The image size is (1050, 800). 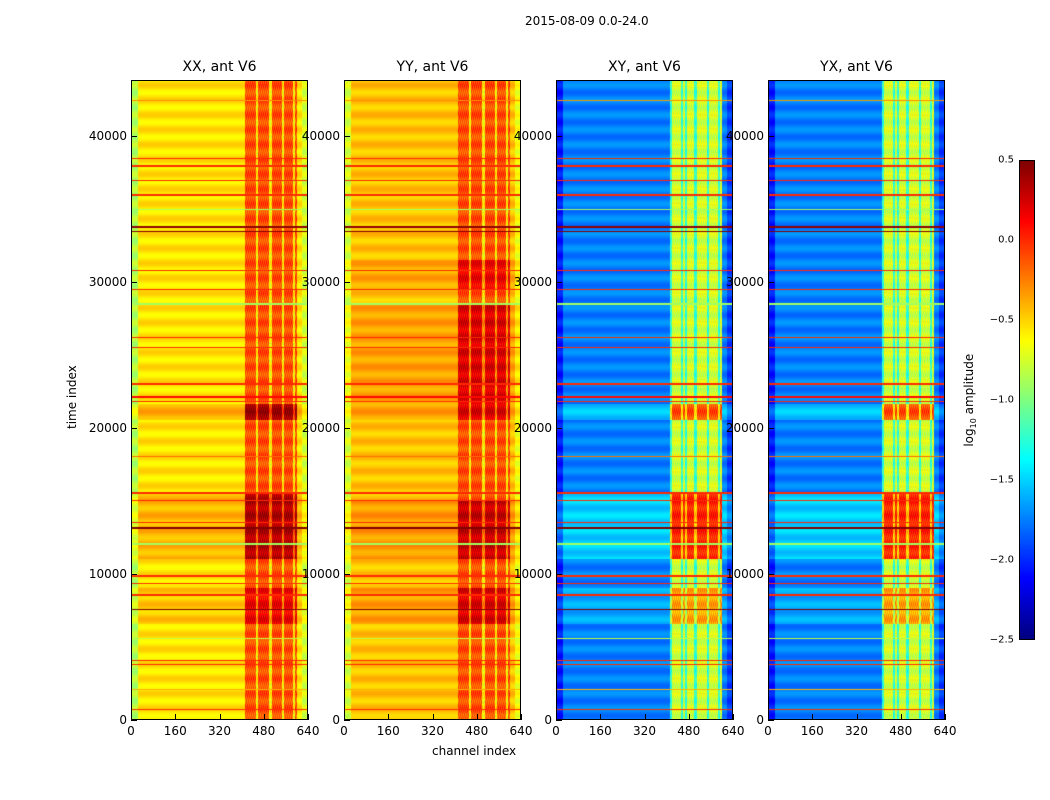 I want to click on colorbar-tick-label: −2.0, so click(x=1001, y=560).